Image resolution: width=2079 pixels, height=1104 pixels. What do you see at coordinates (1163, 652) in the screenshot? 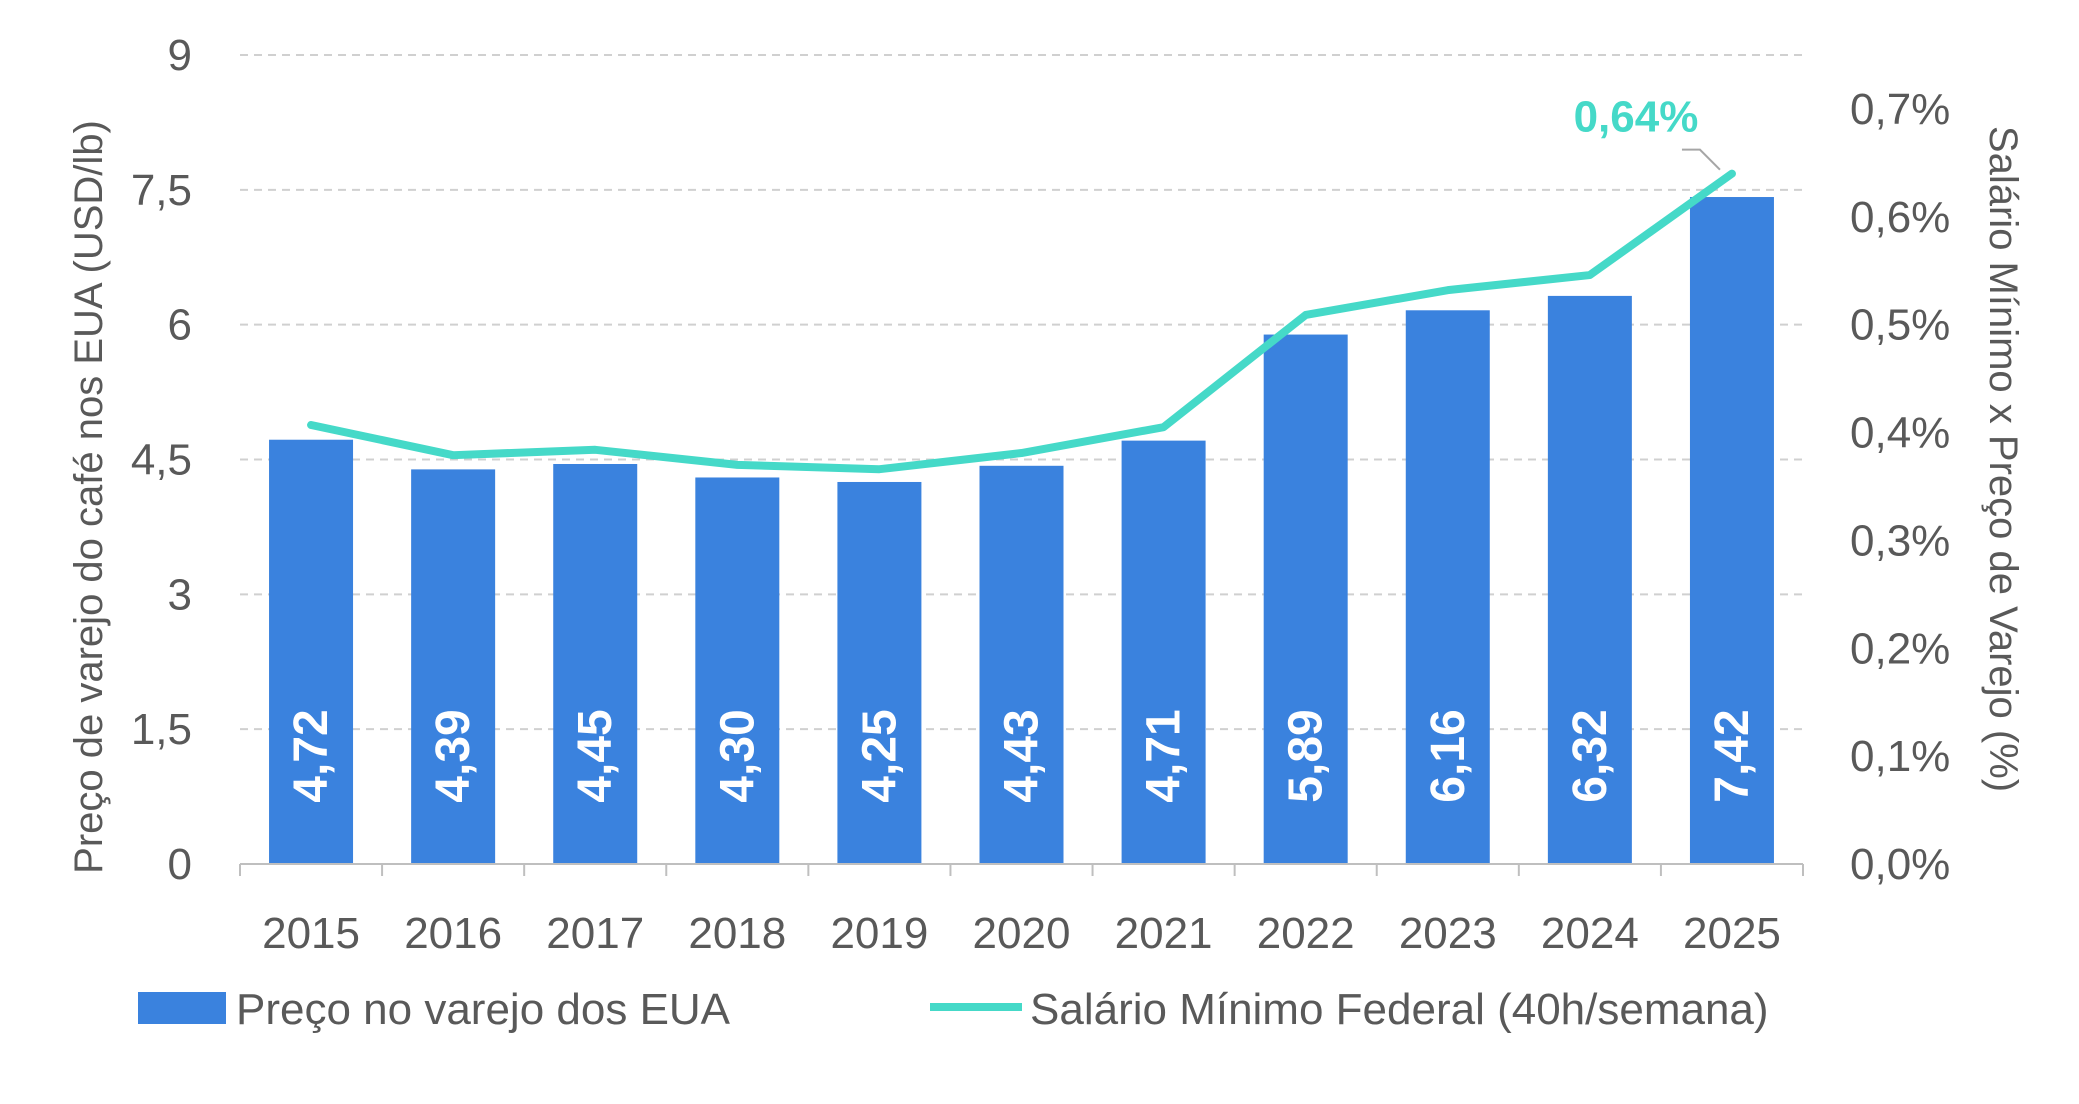
I see `bar-2021` at bounding box center [1163, 652].